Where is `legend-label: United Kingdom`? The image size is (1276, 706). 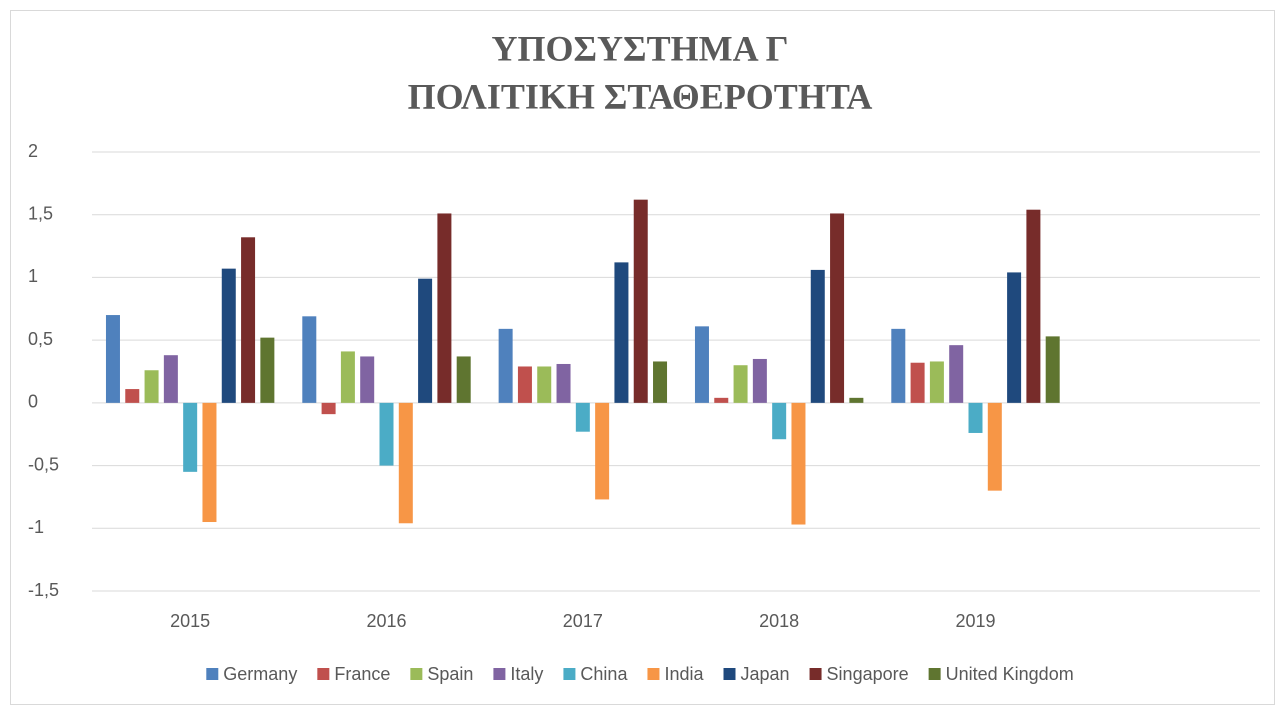
legend-label: United Kingdom is located at coordinates (1010, 674).